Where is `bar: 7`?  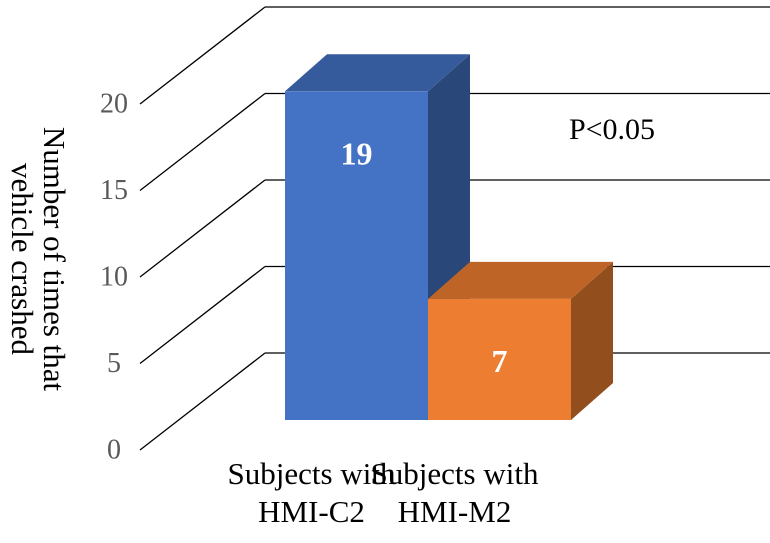
bar: 7 is located at coordinates (520, 340).